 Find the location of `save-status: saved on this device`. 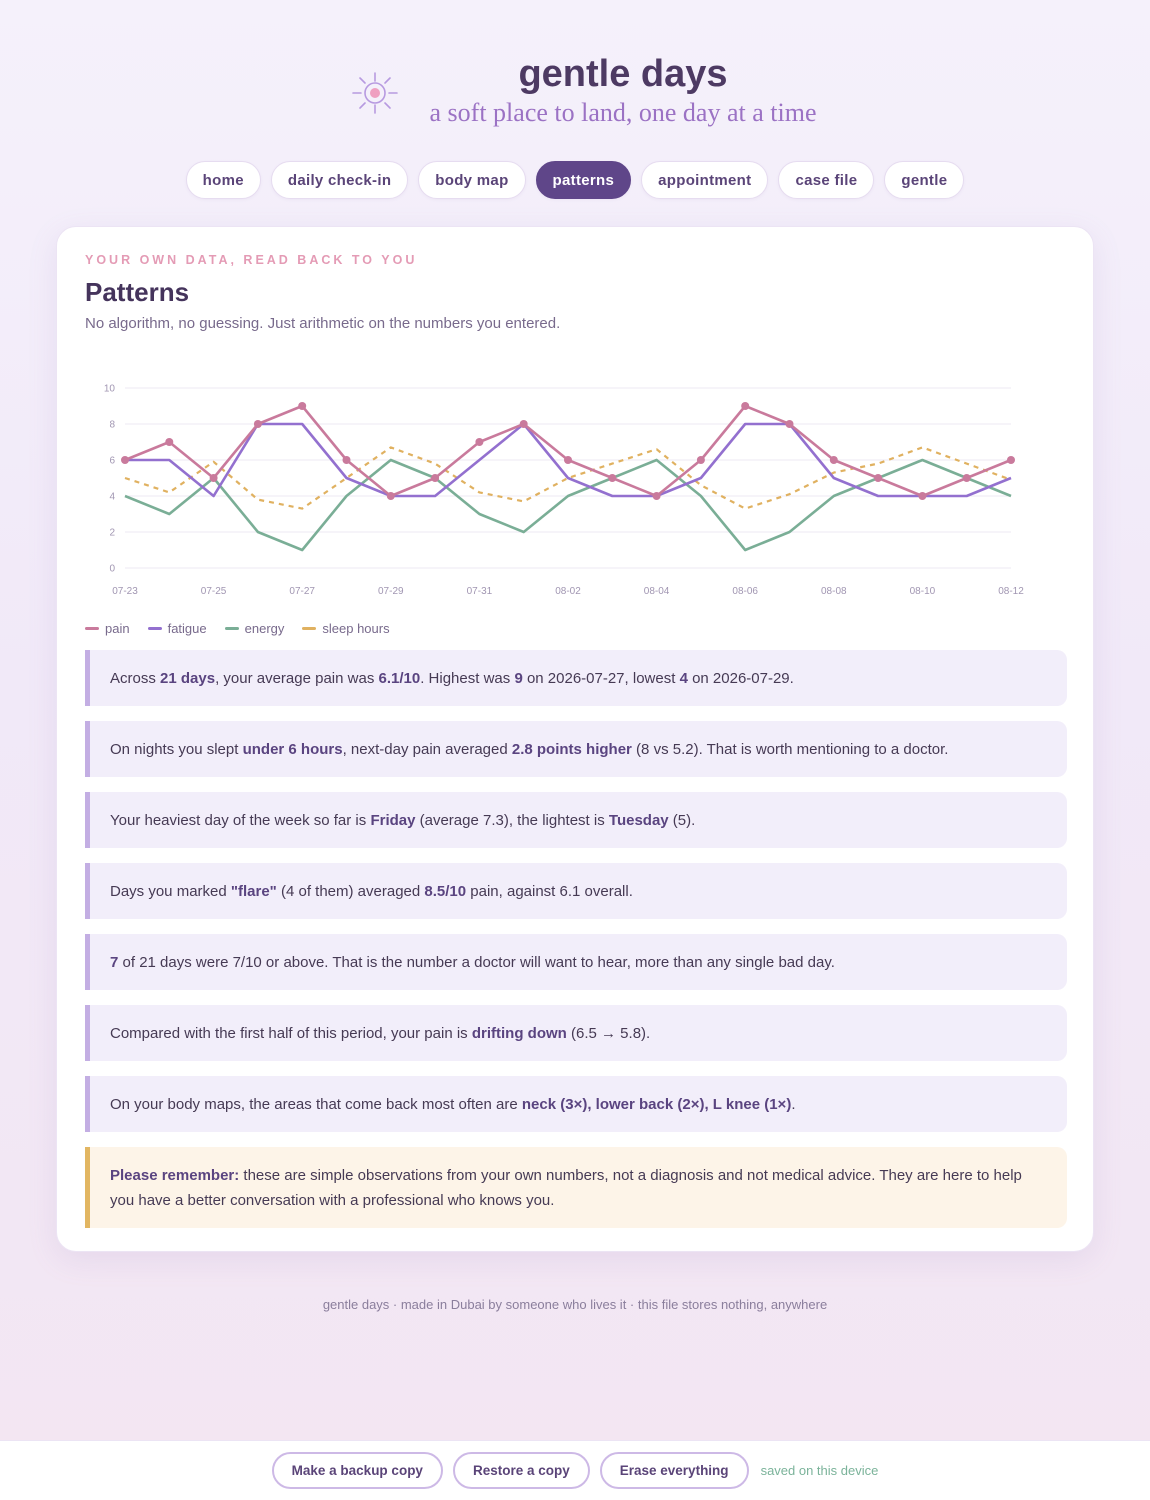

save-status: saved on this device is located at coordinates (819, 1470).